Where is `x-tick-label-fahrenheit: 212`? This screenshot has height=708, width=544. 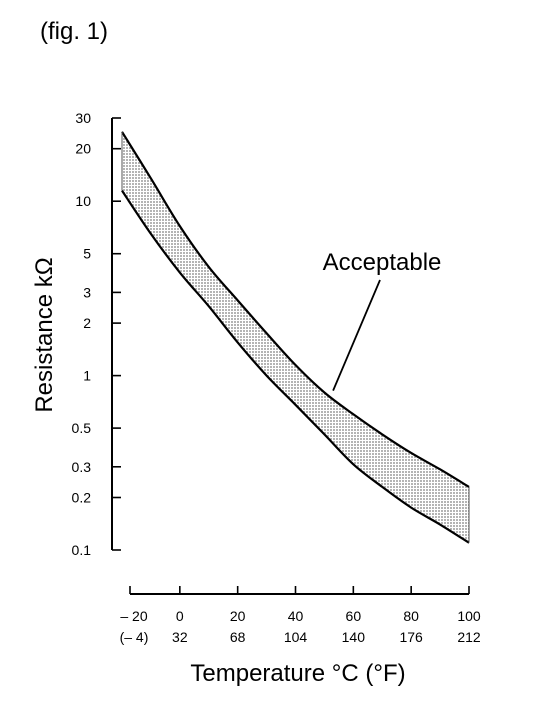
x-tick-label-fahrenheit: 212 is located at coordinates (469, 637).